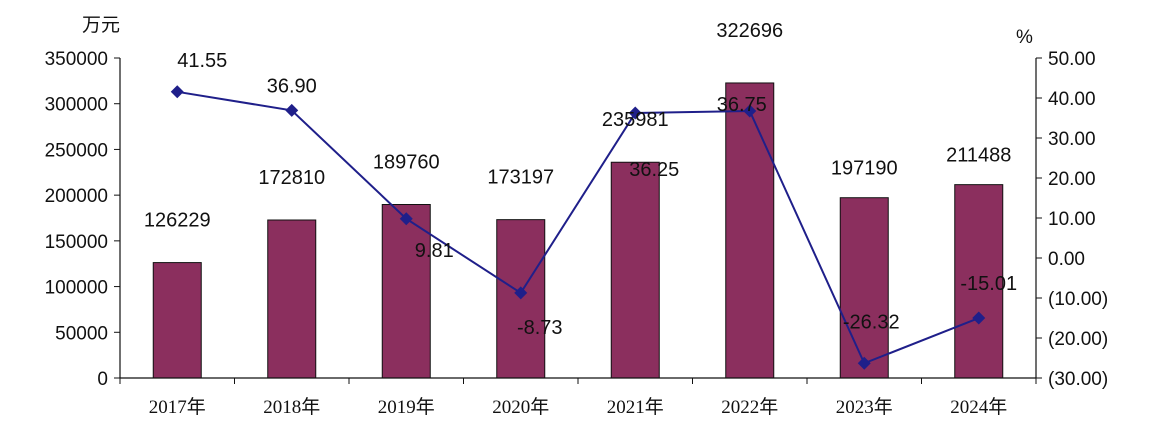 This screenshot has width=1152, height=432. What do you see at coordinates (988, 284) in the screenshot?
I see `line-value-label: -15.01` at bounding box center [988, 284].